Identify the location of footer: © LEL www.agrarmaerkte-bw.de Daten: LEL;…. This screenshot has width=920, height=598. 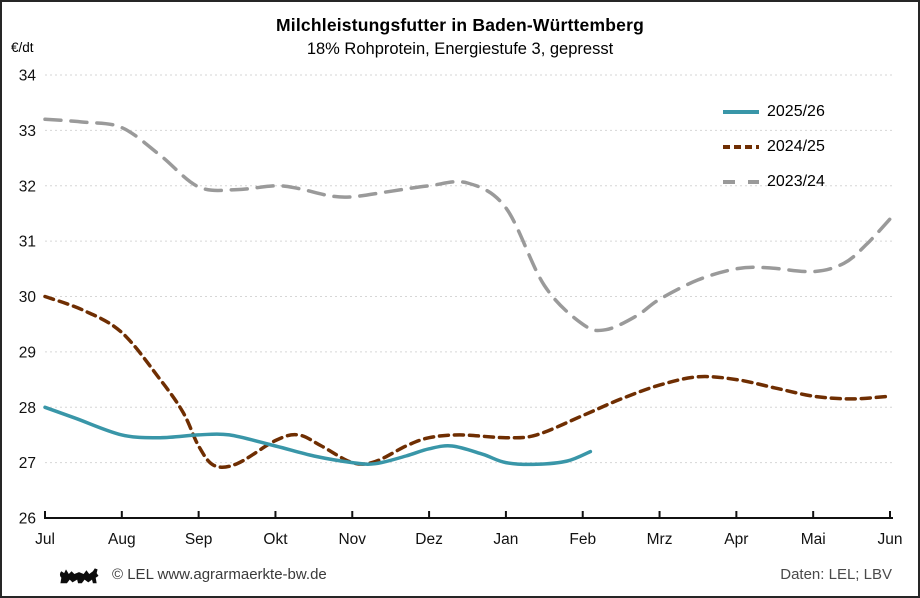
(460, 574).